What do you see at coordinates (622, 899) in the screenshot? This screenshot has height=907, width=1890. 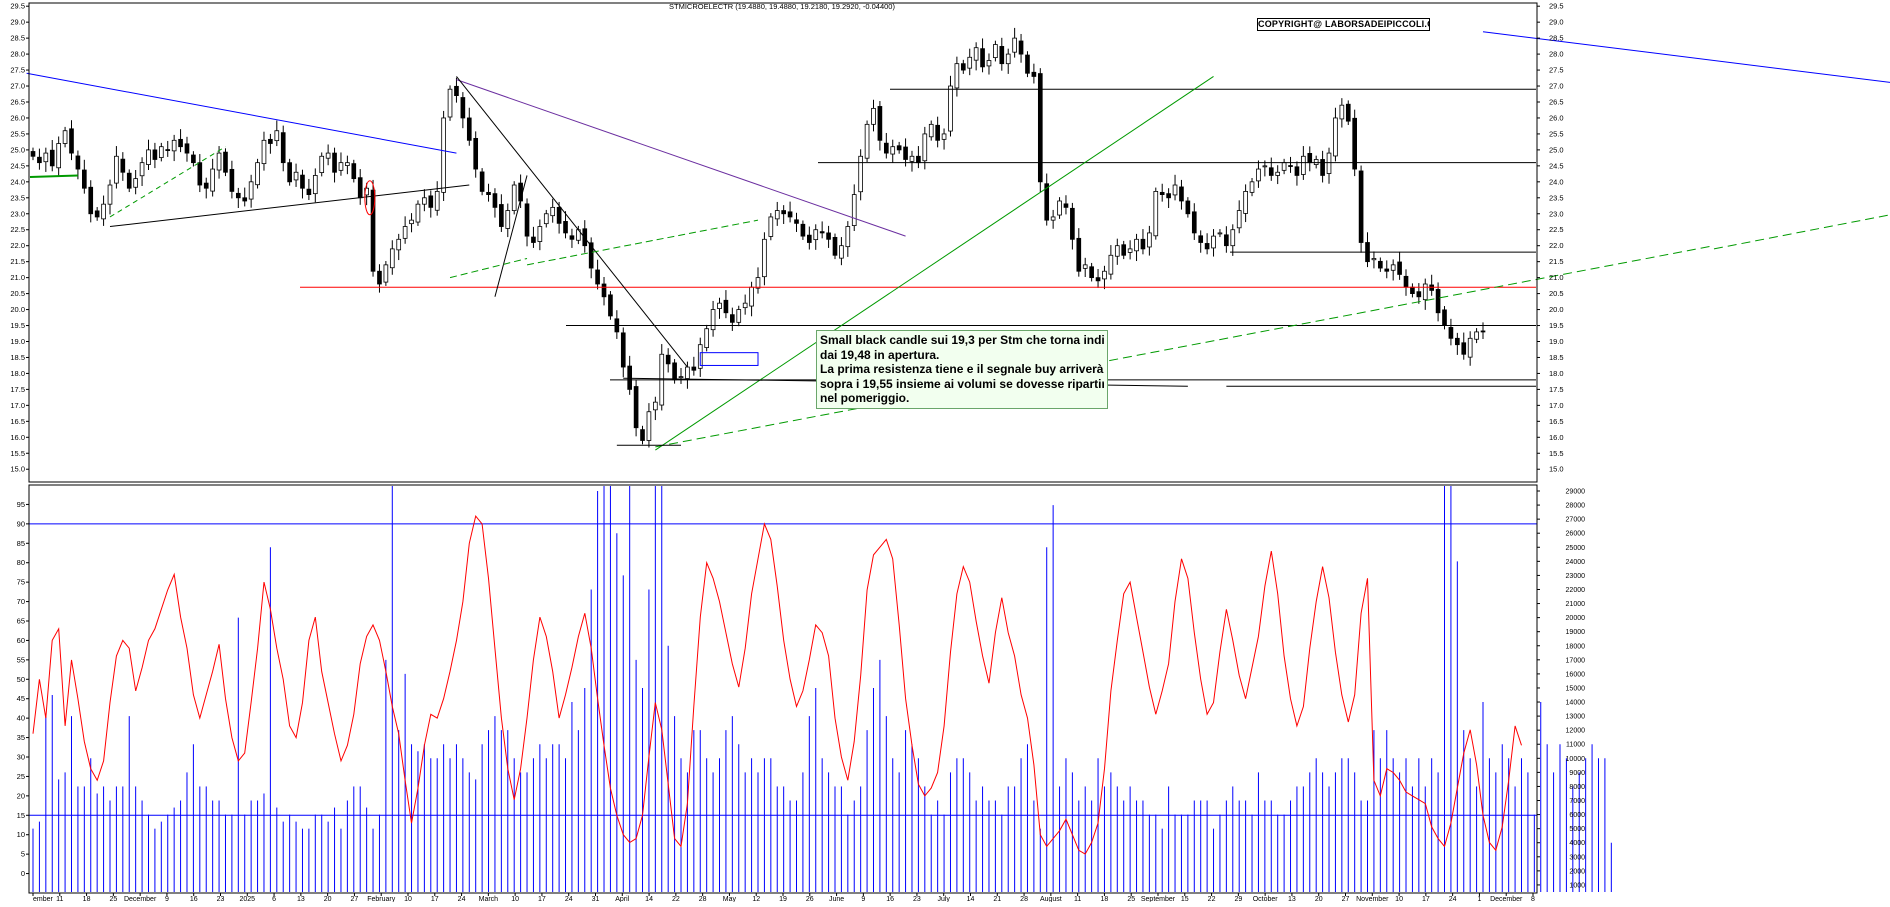 I see `x-tick-label: April` at bounding box center [622, 899].